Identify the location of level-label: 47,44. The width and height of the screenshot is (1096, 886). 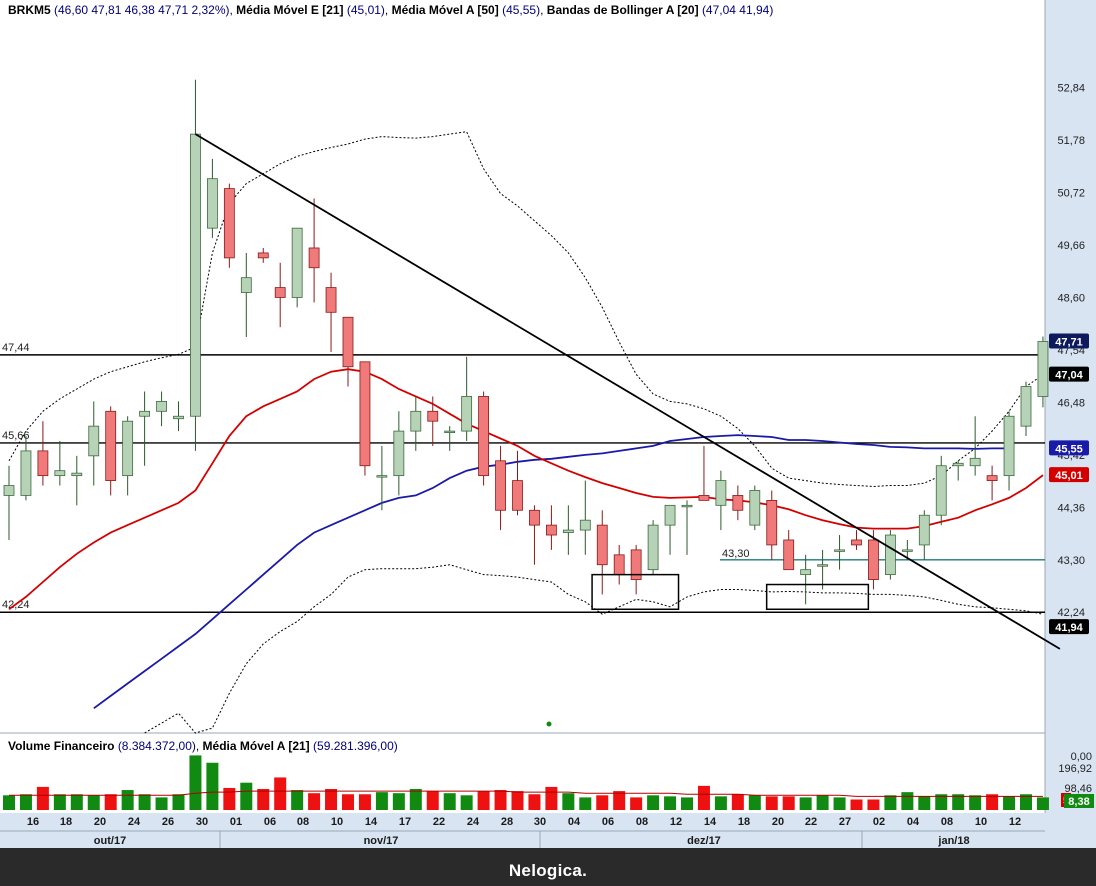
(16, 348).